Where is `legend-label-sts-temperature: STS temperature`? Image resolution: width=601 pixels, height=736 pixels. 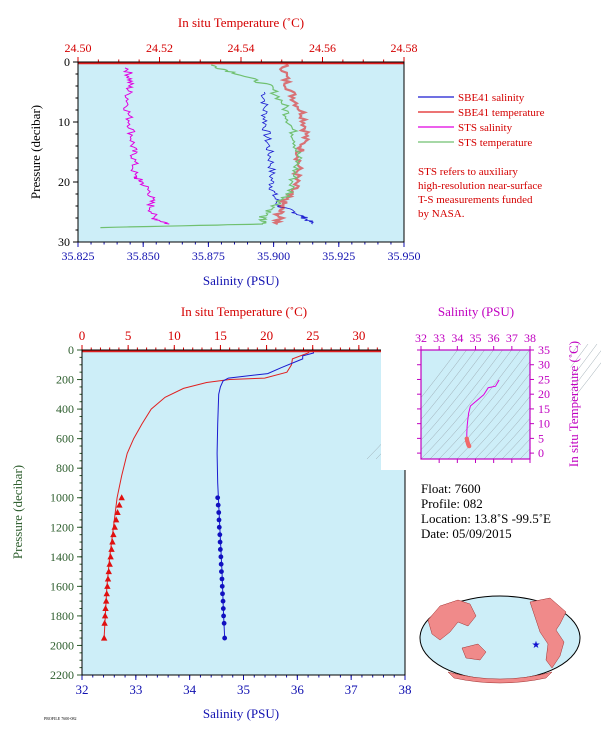
legend-label-sts-temperature: STS temperature is located at coordinates (495, 143).